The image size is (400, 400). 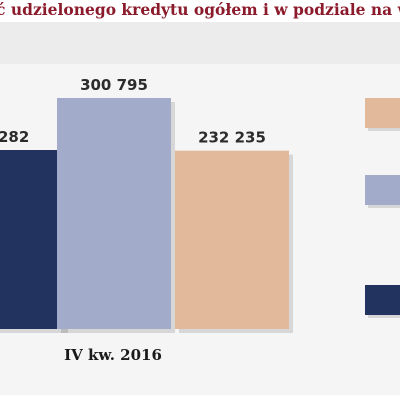 What do you see at coordinates (232, 138) in the screenshot?
I see `bar-3-value-label: 232 235` at bounding box center [232, 138].